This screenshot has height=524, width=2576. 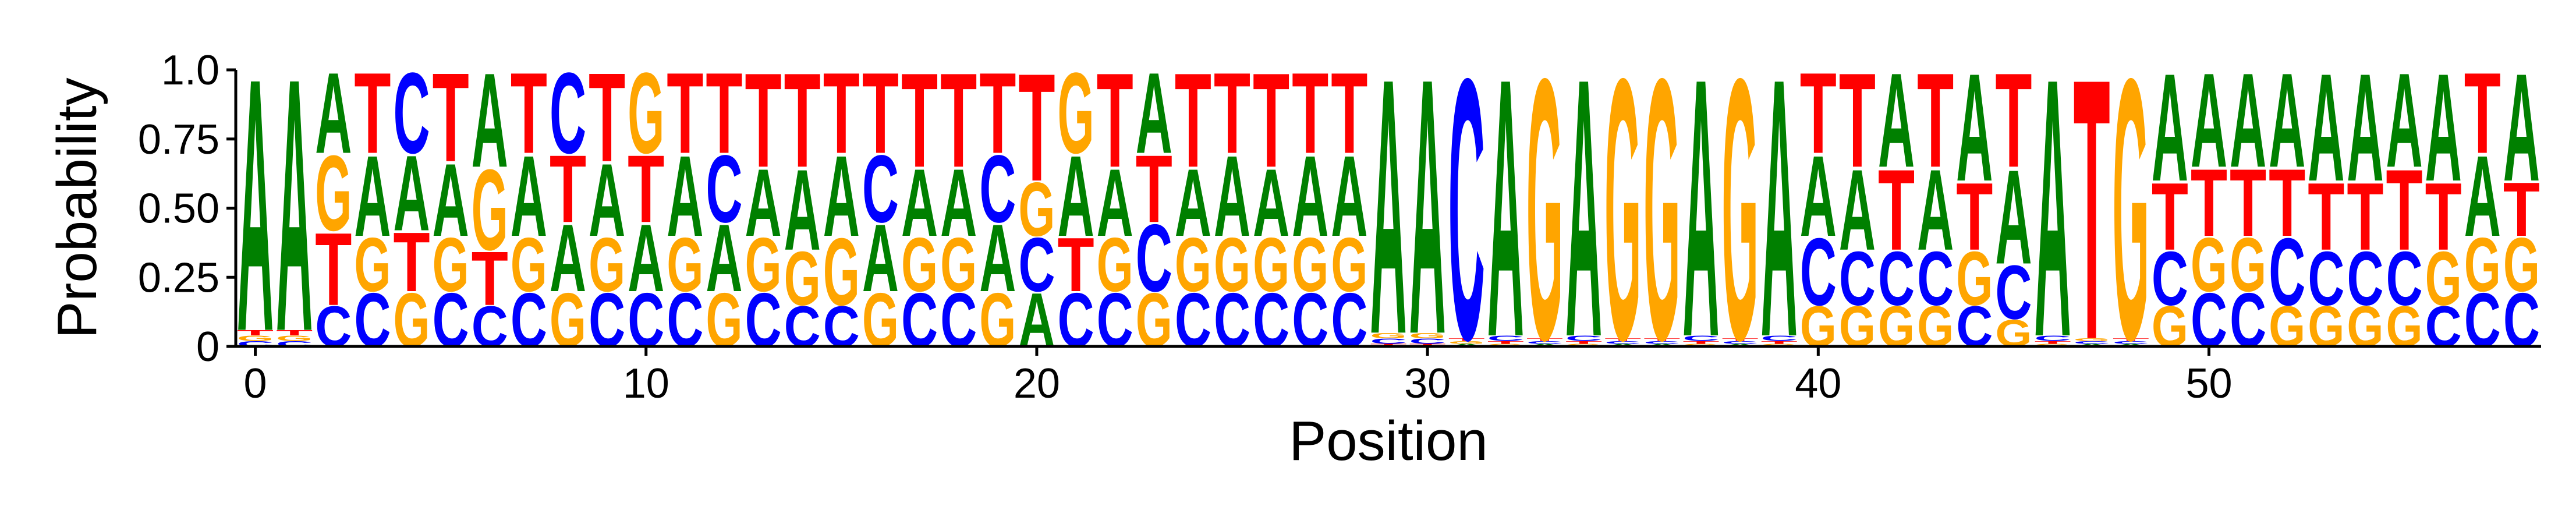 I want to click on y-tick-label: 0.75, so click(x=178, y=139).